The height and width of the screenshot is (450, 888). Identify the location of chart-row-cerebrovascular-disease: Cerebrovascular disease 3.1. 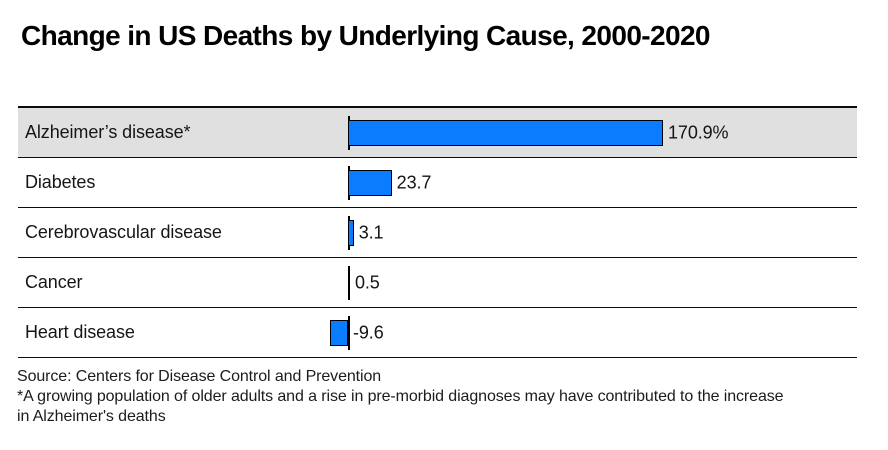
(437, 233).